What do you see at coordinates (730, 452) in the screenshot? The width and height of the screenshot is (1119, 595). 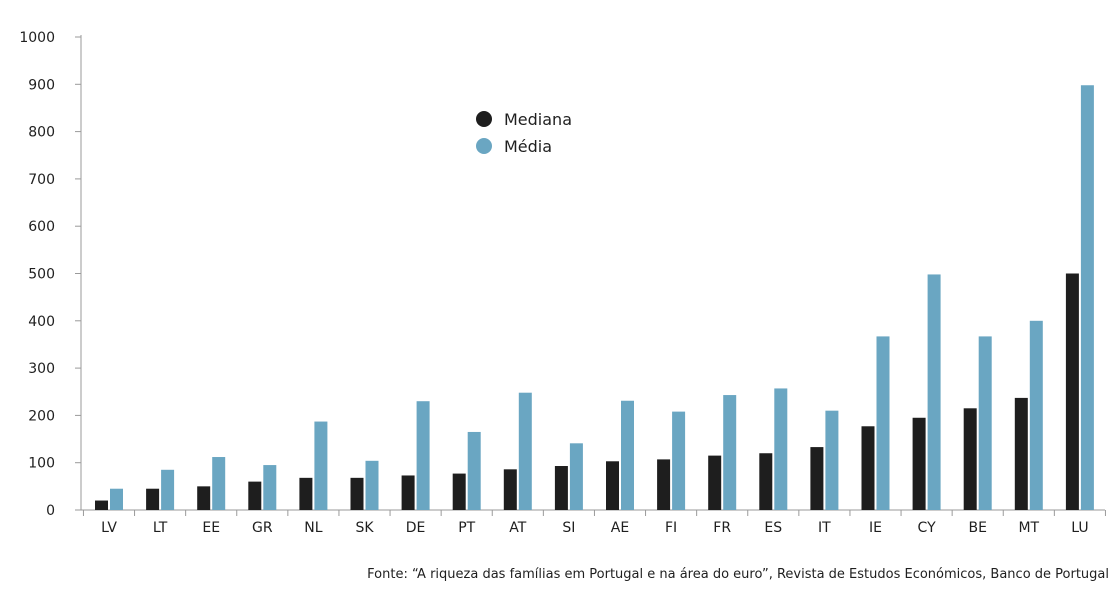 I see `bar-media-fr` at bounding box center [730, 452].